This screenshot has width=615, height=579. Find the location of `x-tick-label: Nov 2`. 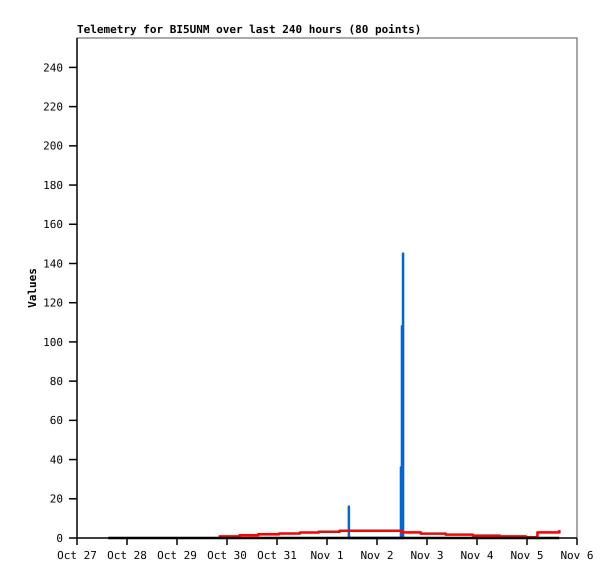

x-tick-label: Nov 2 is located at coordinates (377, 555).